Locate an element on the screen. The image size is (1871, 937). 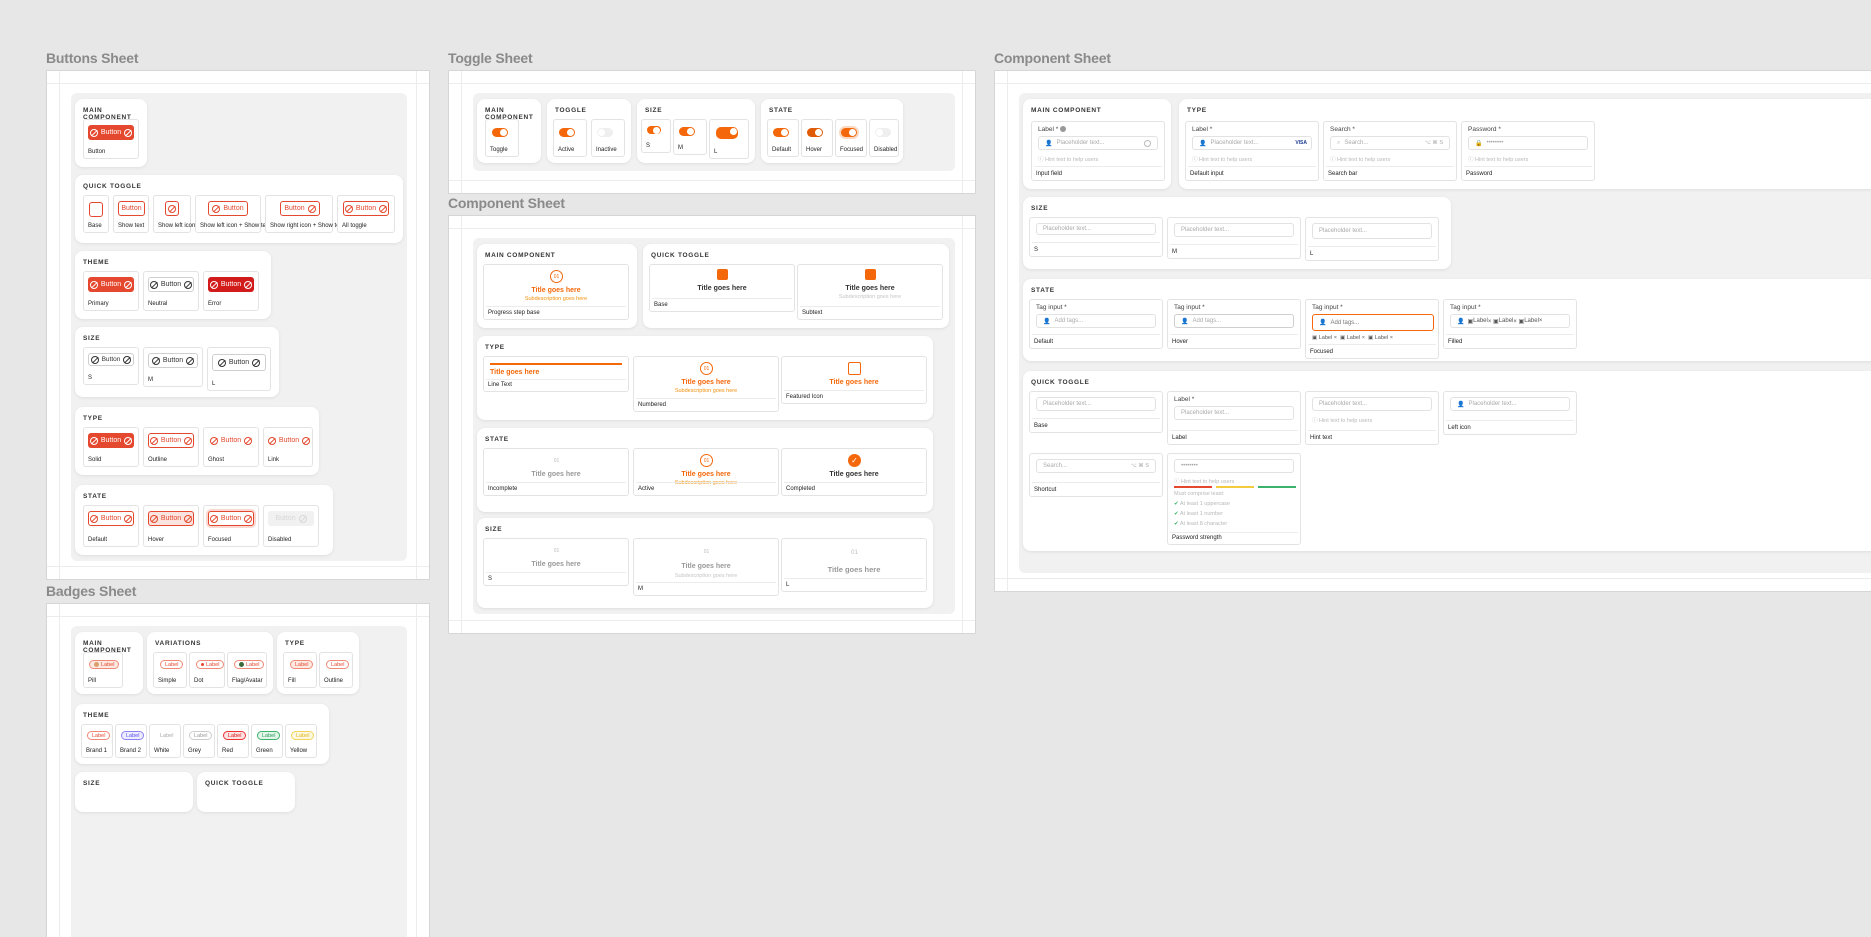
button-default: Button is located at coordinates (111, 518).